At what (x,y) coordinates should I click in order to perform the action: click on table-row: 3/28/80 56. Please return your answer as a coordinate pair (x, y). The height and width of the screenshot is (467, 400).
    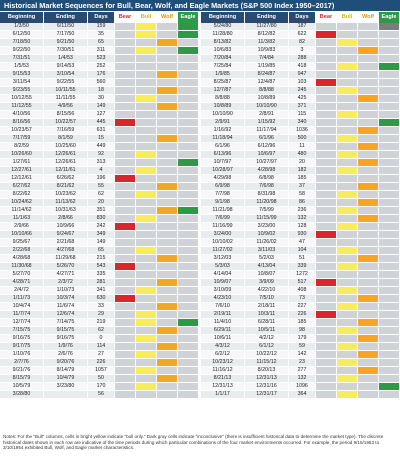
    Looking at the image, I should click on (99, 395).